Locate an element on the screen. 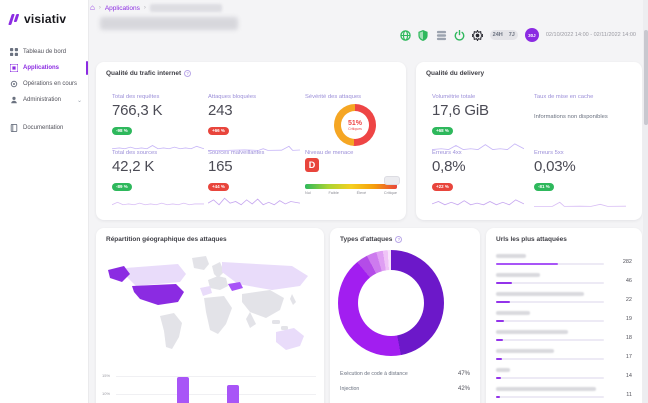 The image size is (648, 403). chevron-down-icon: ⌄ is located at coordinates (79, 100).